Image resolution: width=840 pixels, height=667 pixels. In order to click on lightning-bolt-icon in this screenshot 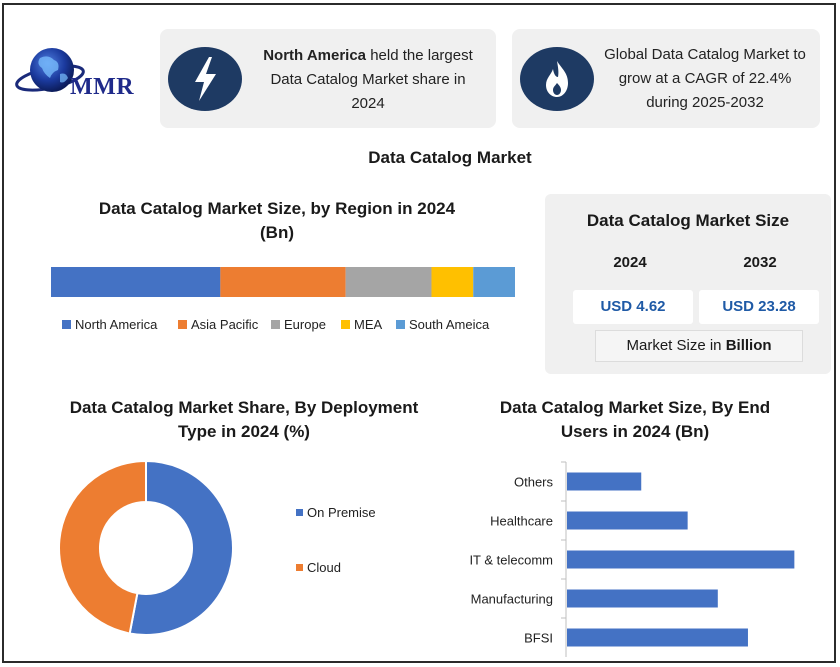, I will do `click(205, 79)`.